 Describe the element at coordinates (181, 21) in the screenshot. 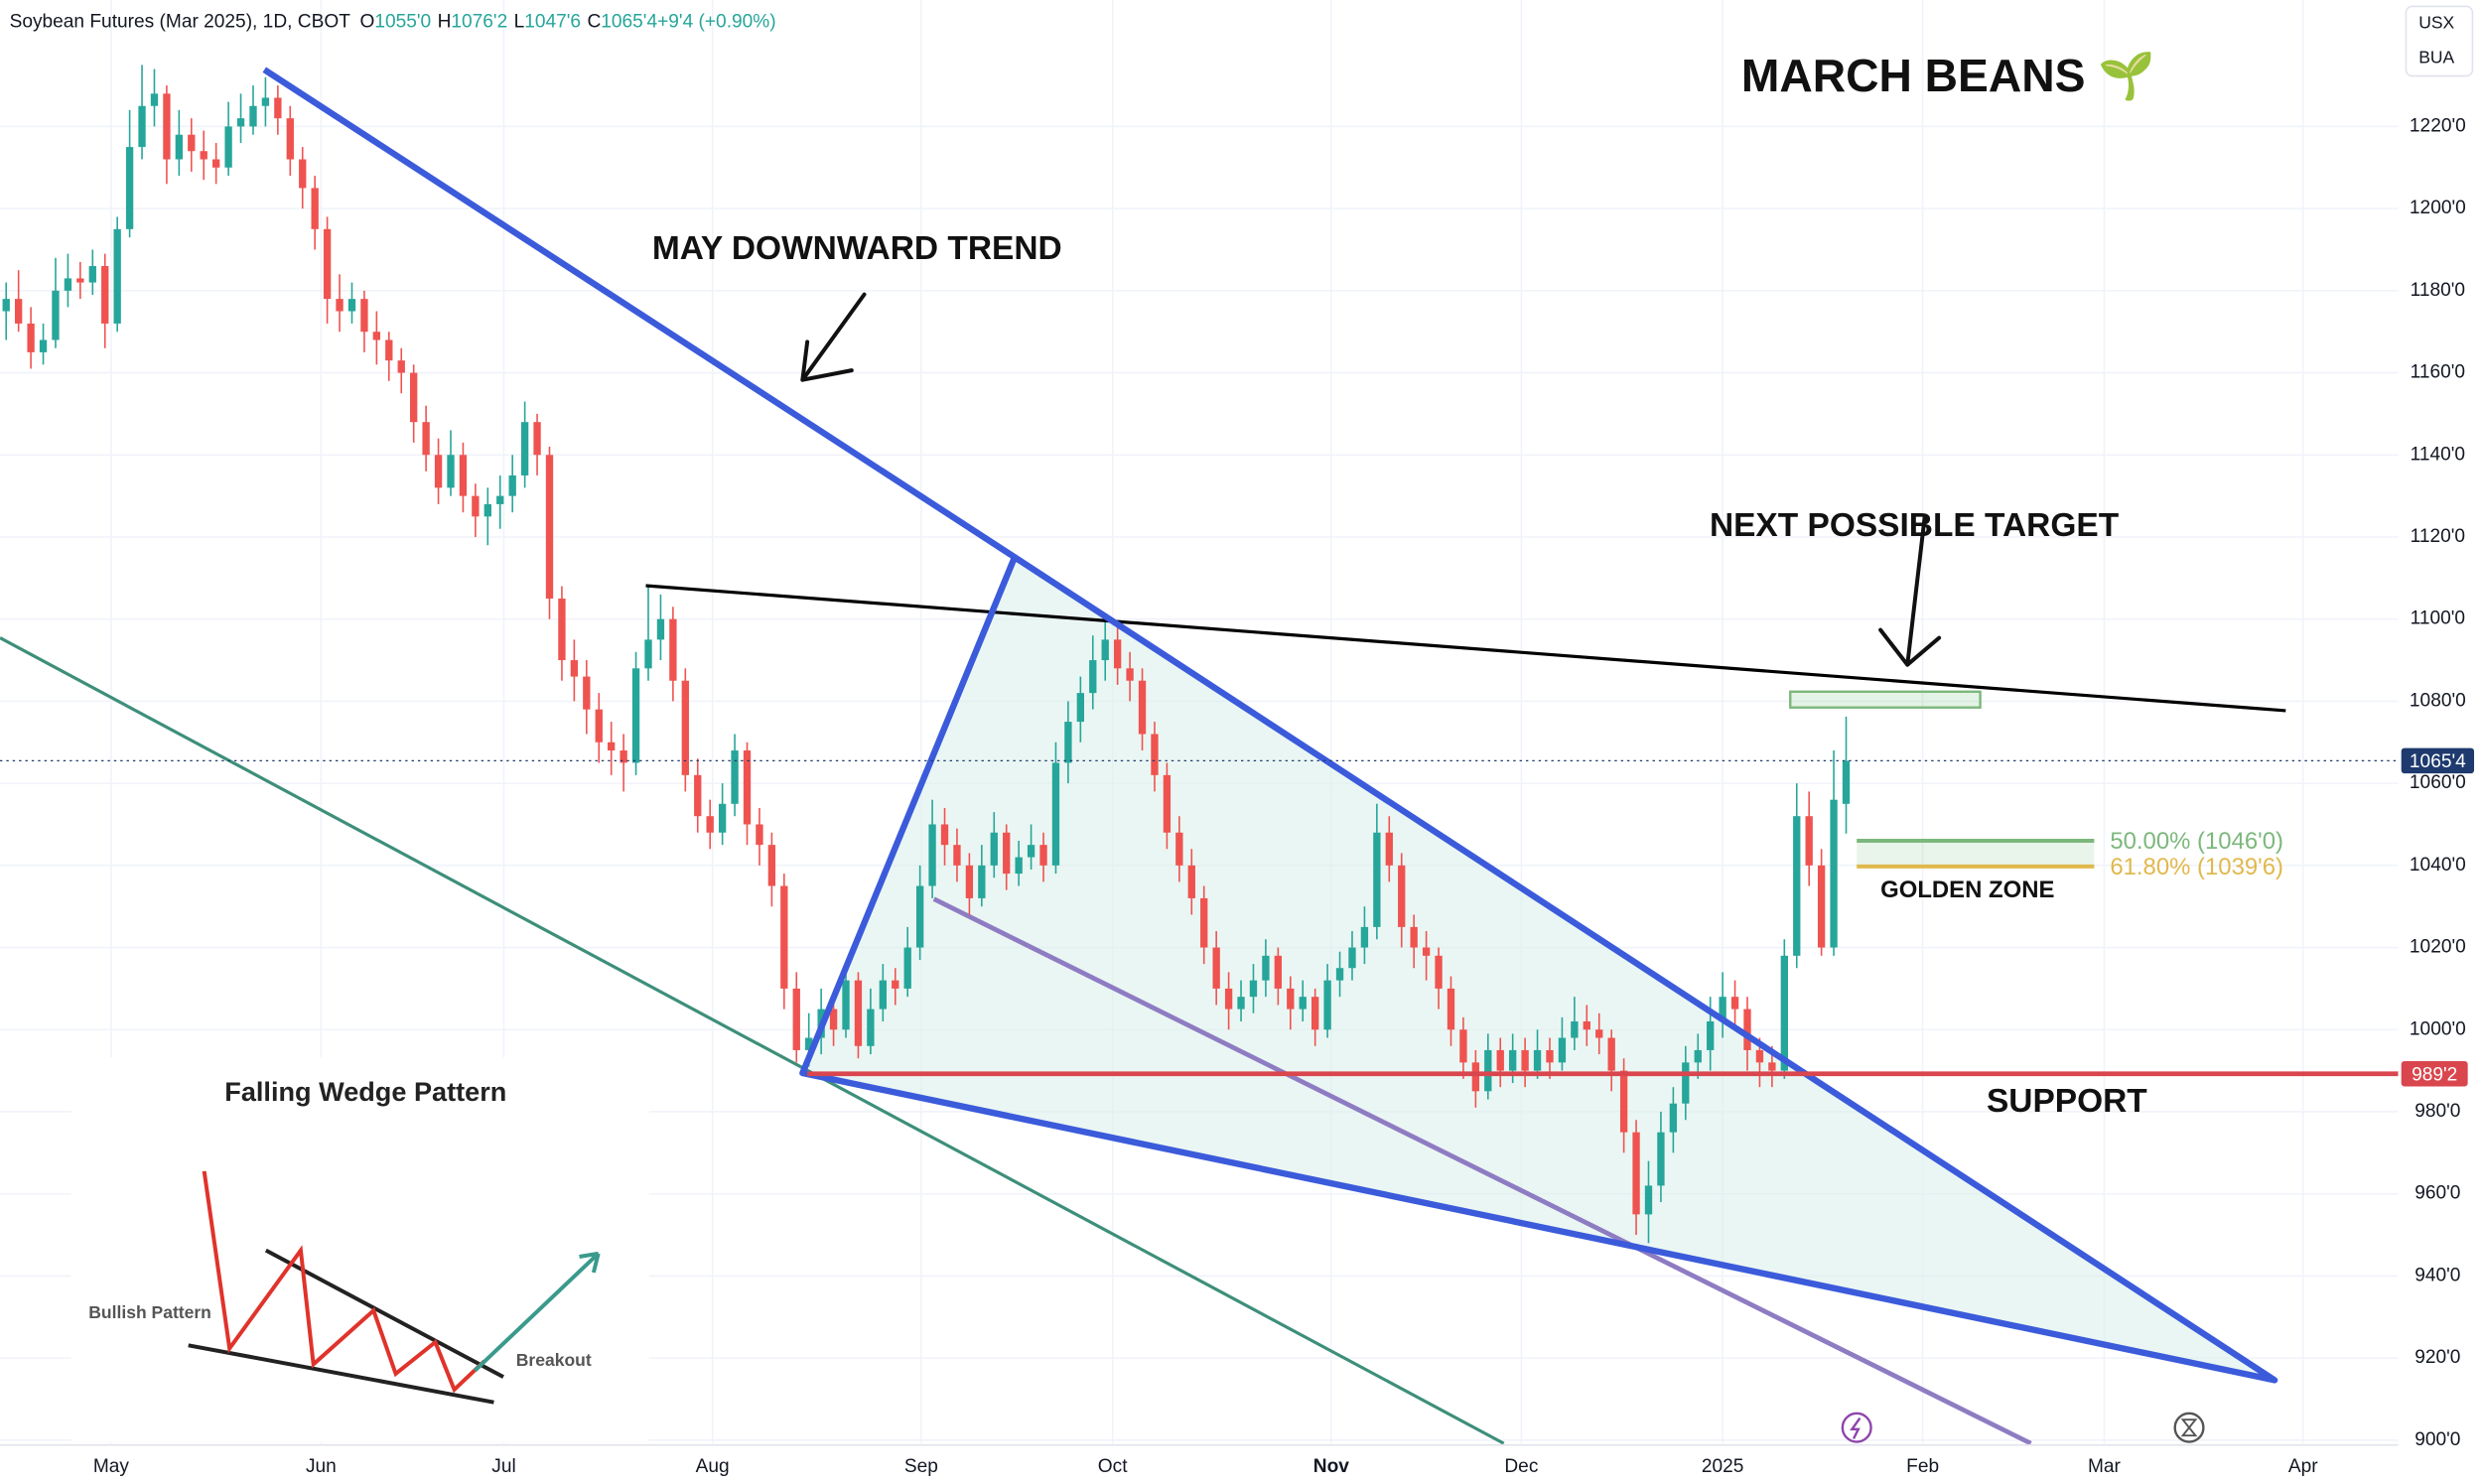

I see `header-title: Soybean Futures (Mar 2025), 1D, CBOT` at that location.